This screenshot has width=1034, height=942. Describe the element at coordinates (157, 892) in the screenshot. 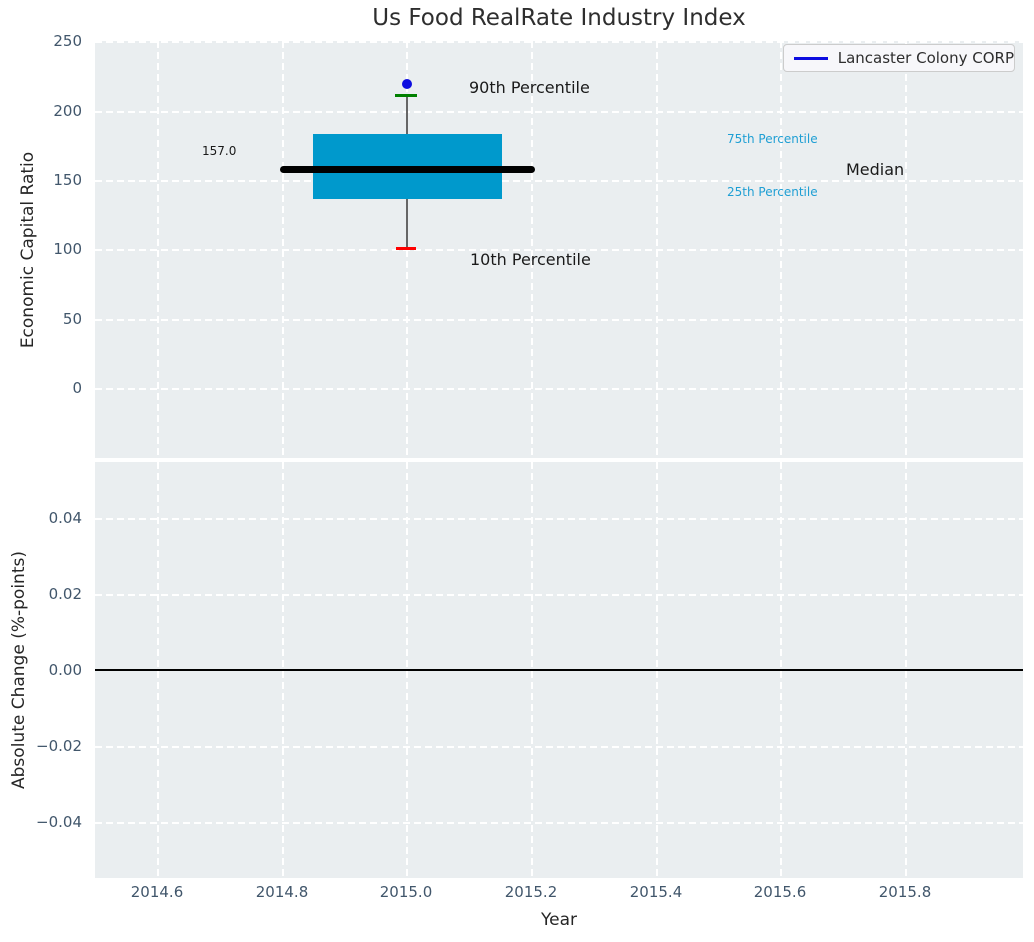

I see `xtick-label: 2014.6` at that location.